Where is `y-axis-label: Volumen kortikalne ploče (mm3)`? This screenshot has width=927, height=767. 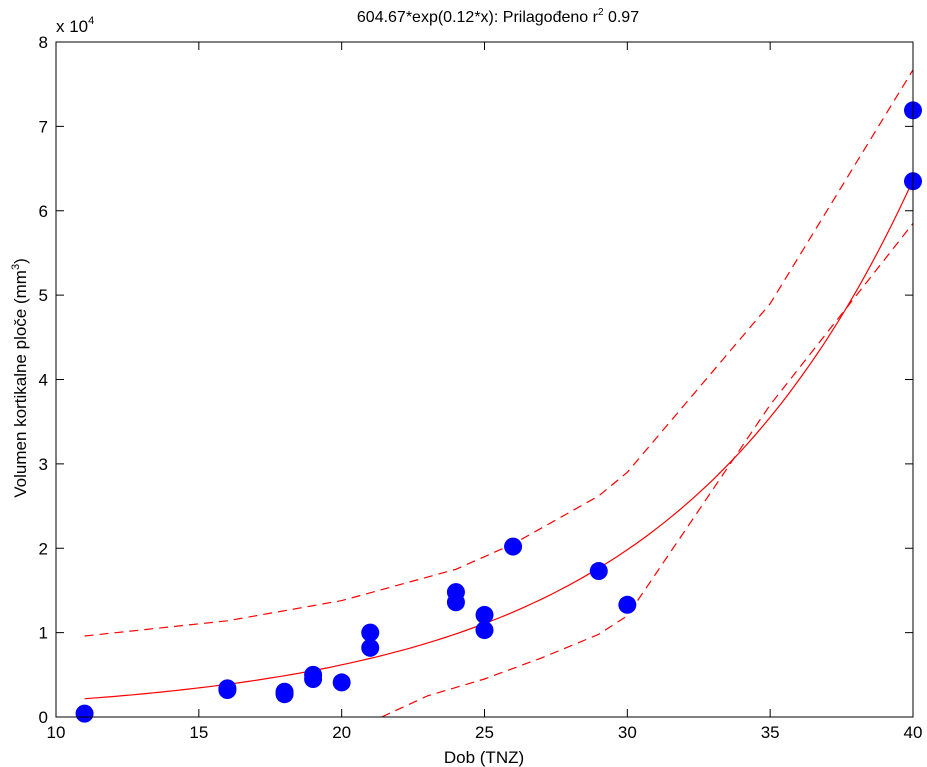
y-axis-label: Volumen kortikalne ploče (mm3) is located at coordinates (20, 378).